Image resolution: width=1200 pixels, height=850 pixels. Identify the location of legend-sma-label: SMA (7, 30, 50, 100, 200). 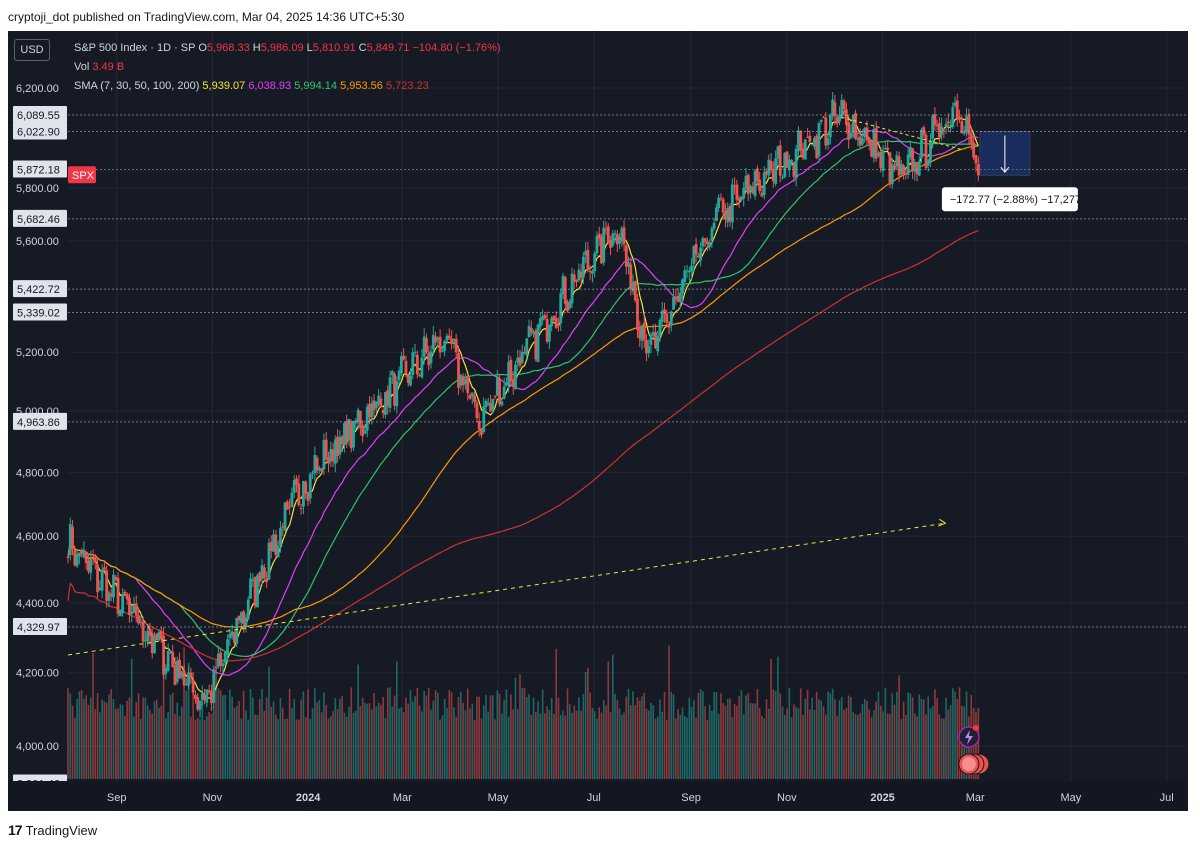
(137, 86).